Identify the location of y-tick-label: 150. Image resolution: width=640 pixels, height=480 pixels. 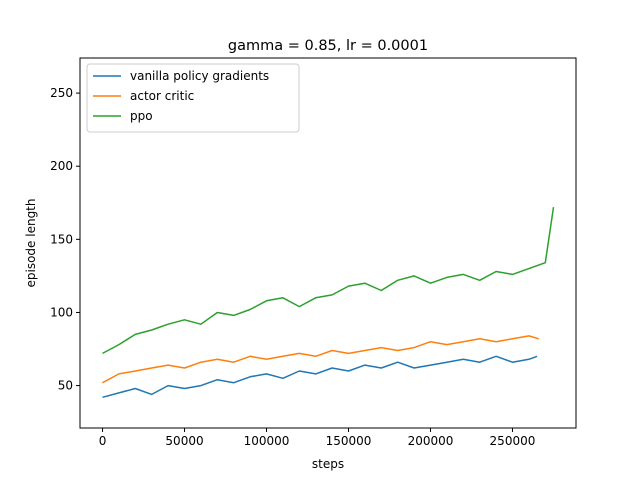
(61, 239).